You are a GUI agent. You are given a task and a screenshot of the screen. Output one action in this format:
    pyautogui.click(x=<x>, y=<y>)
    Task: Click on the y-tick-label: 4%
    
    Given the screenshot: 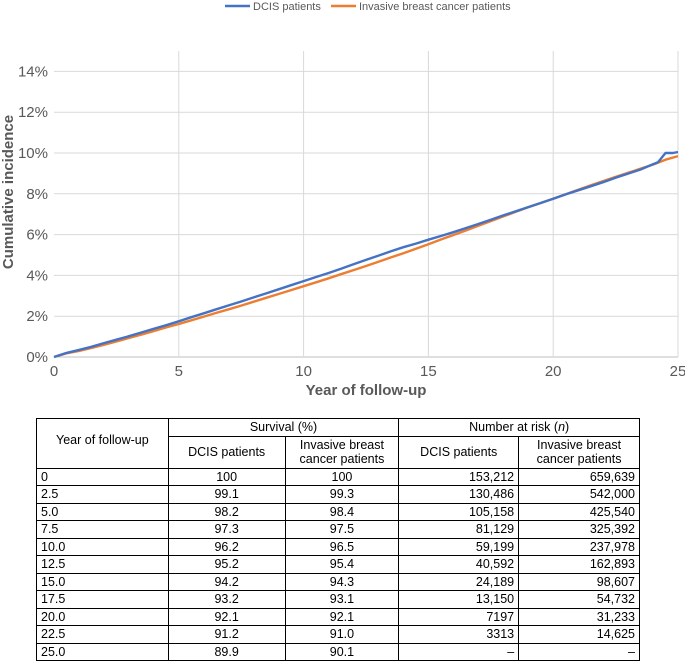 What is the action you would take?
    pyautogui.click(x=37, y=275)
    